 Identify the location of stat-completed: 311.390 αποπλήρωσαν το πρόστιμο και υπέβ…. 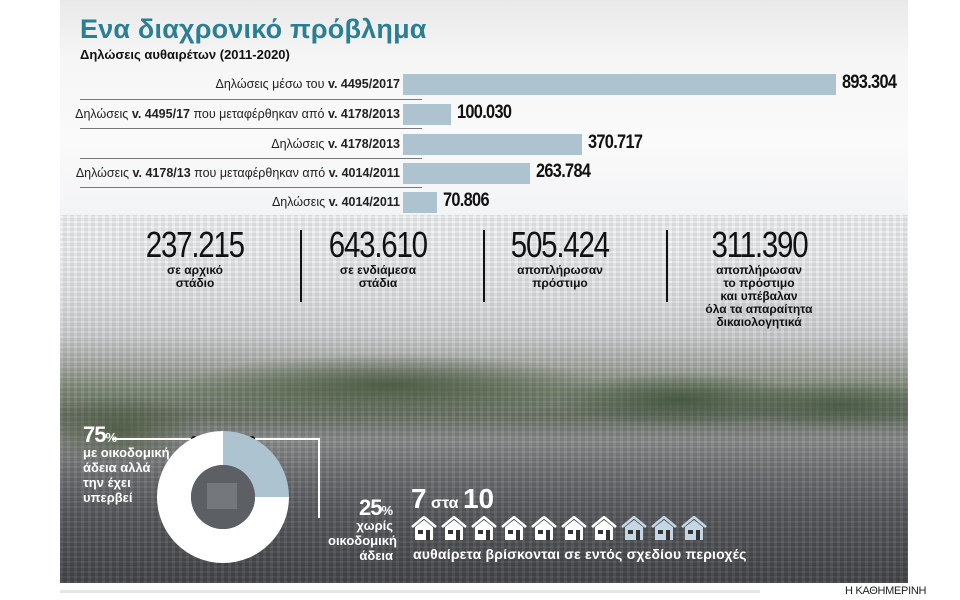
(759, 277).